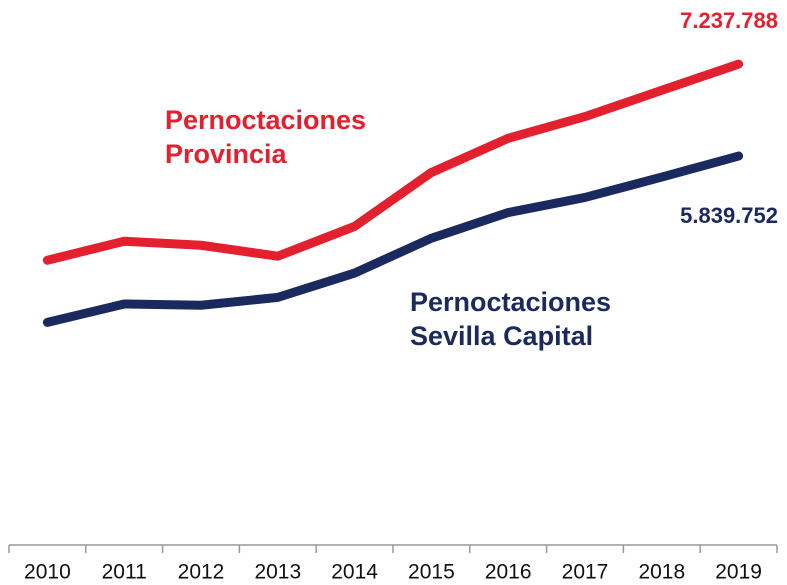 Image resolution: width=787 pixels, height=585 pixels. I want to click on x-tick-label: 2013, so click(277, 572).